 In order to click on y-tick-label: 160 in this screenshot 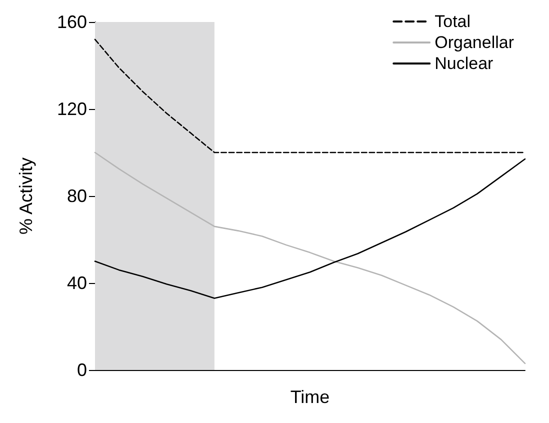, I will do `click(71, 22)`.